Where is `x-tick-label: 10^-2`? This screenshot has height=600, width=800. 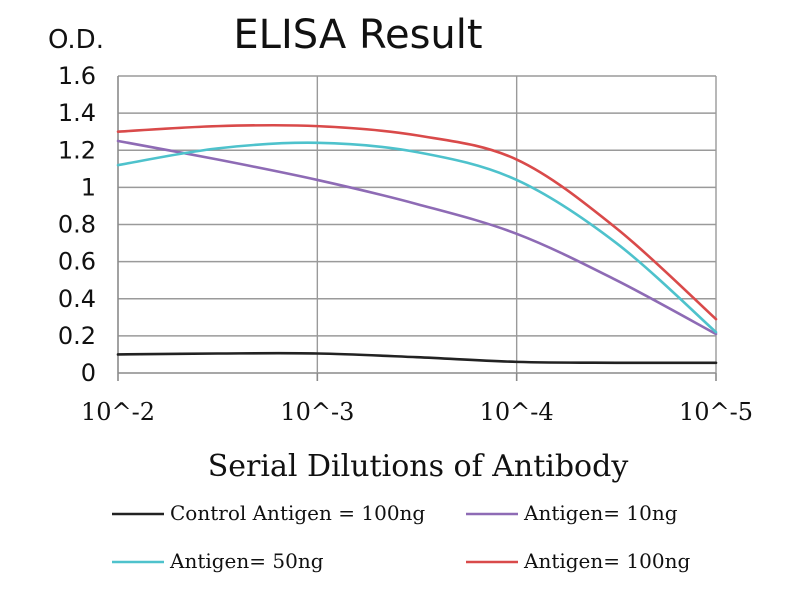 x-tick-label: 10^-2 is located at coordinates (118, 412).